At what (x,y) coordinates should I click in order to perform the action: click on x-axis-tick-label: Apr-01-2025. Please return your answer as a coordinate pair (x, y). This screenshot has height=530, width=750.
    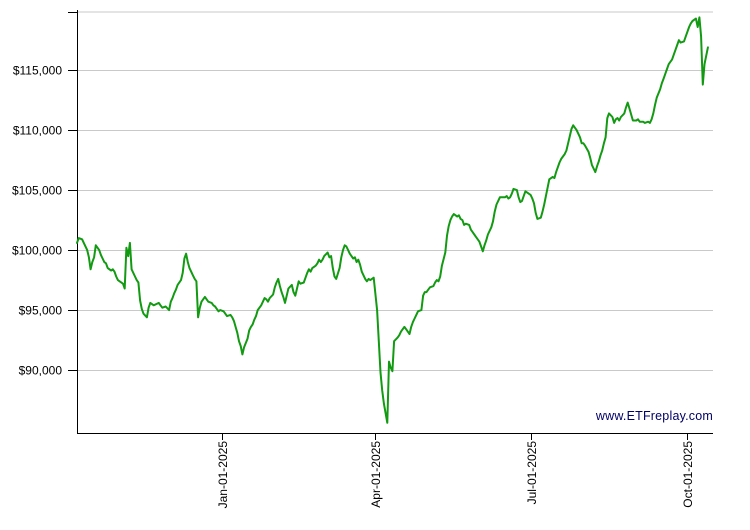
    Looking at the image, I should click on (376, 474).